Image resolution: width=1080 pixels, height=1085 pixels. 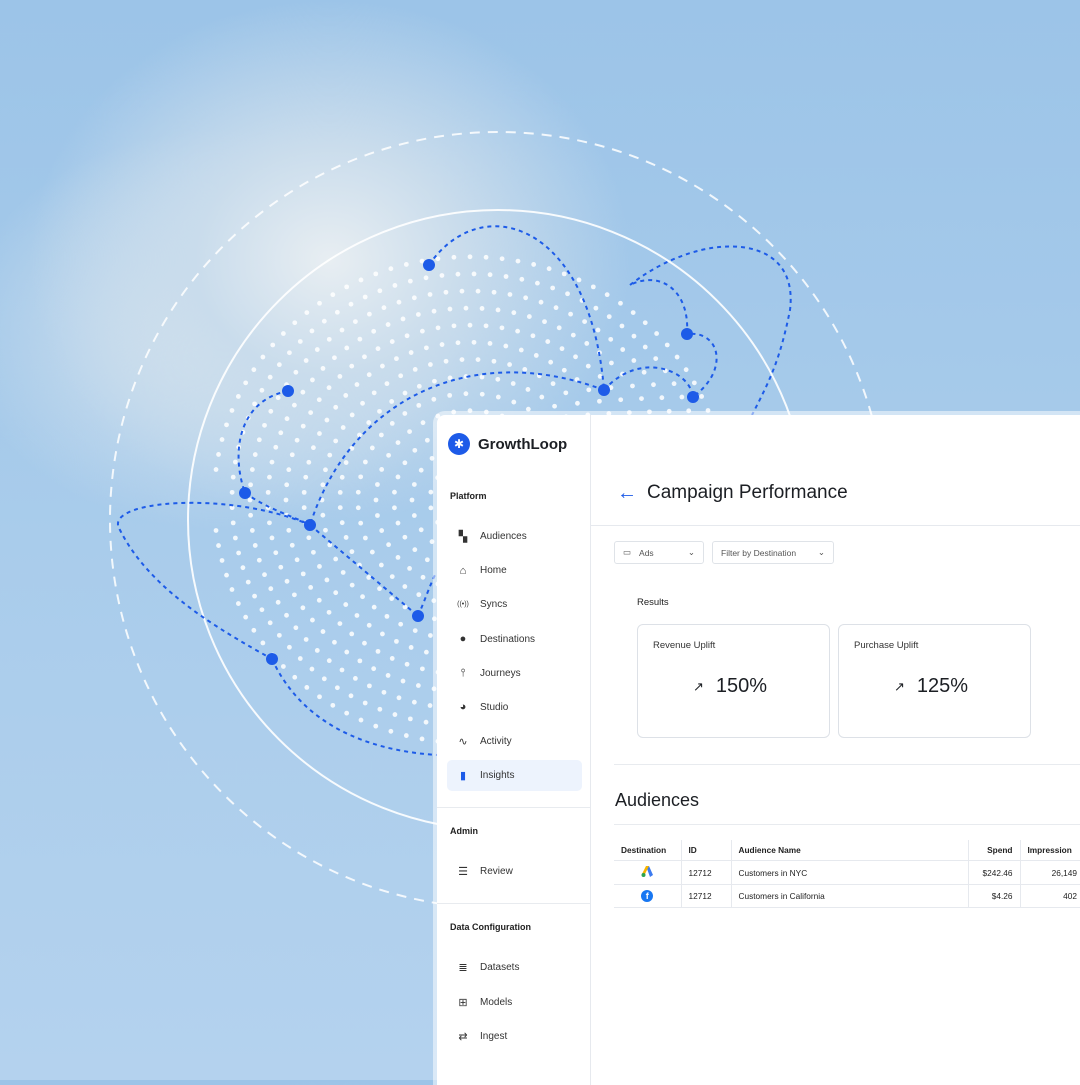 What do you see at coordinates (514, 673) in the screenshot?
I see `sidebar-item-journeys: ⫯ Journeys` at bounding box center [514, 673].